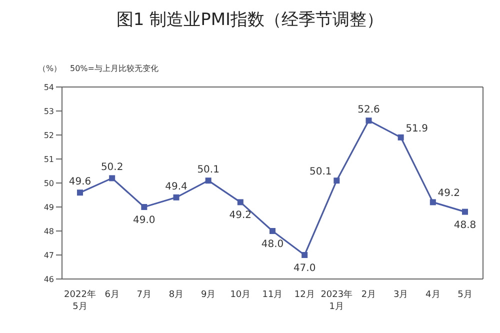 The image size is (500, 333). I want to click on x-tick-label: 11月, so click(272, 295).